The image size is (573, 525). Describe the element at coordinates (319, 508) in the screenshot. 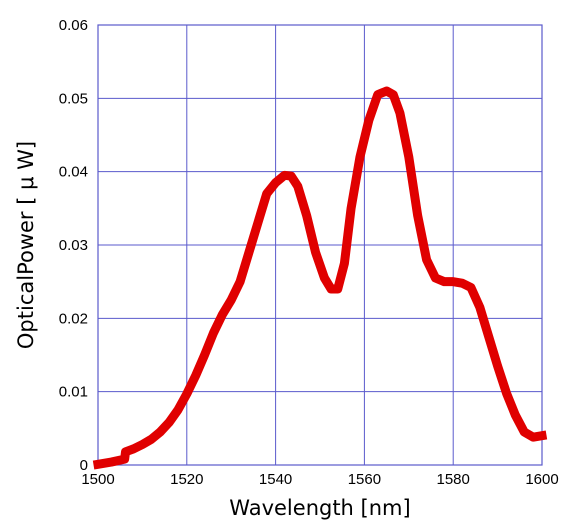

I see `x-axis-title: Wavelength [nm]` at that location.